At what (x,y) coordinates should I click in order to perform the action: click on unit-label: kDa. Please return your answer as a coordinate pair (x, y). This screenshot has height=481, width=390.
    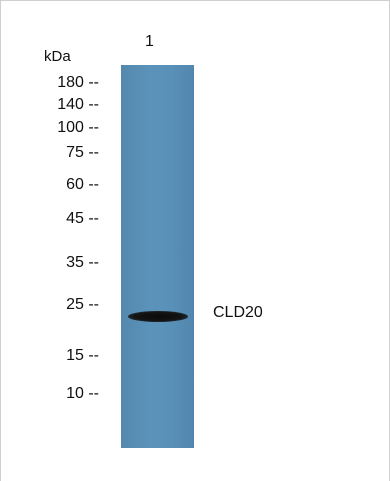
    Looking at the image, I should click on (57, 56).